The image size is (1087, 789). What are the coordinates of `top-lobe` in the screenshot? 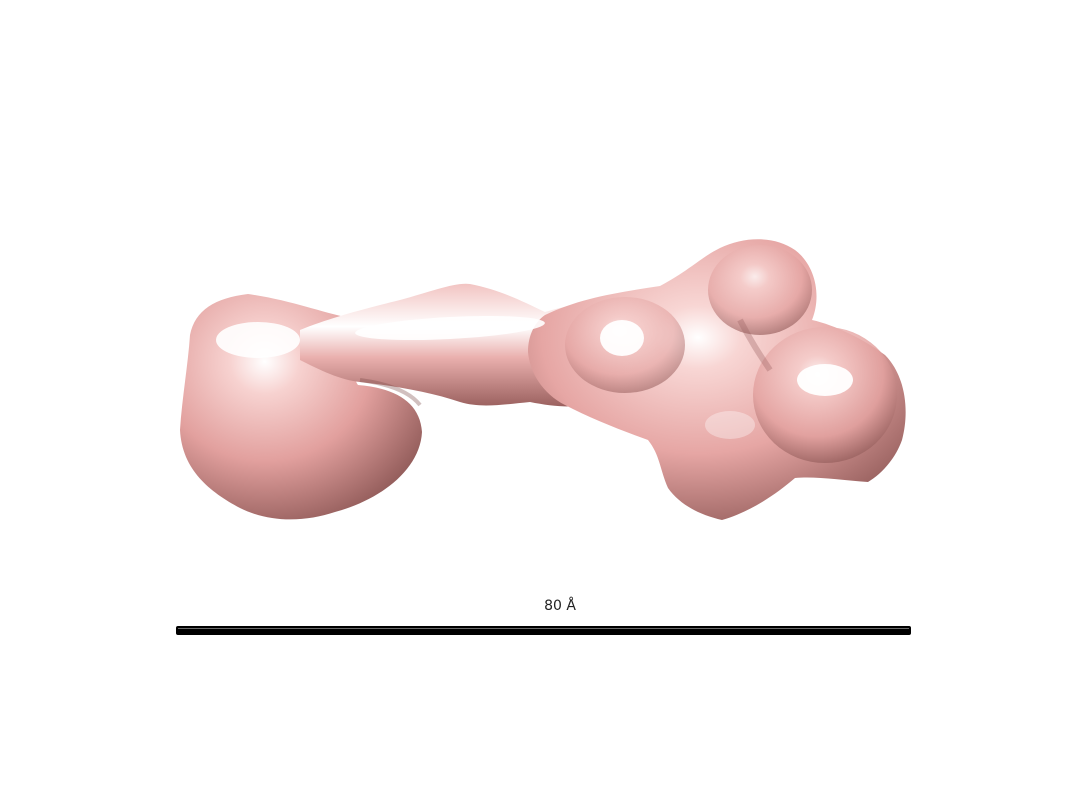 It's located at (760, 290).